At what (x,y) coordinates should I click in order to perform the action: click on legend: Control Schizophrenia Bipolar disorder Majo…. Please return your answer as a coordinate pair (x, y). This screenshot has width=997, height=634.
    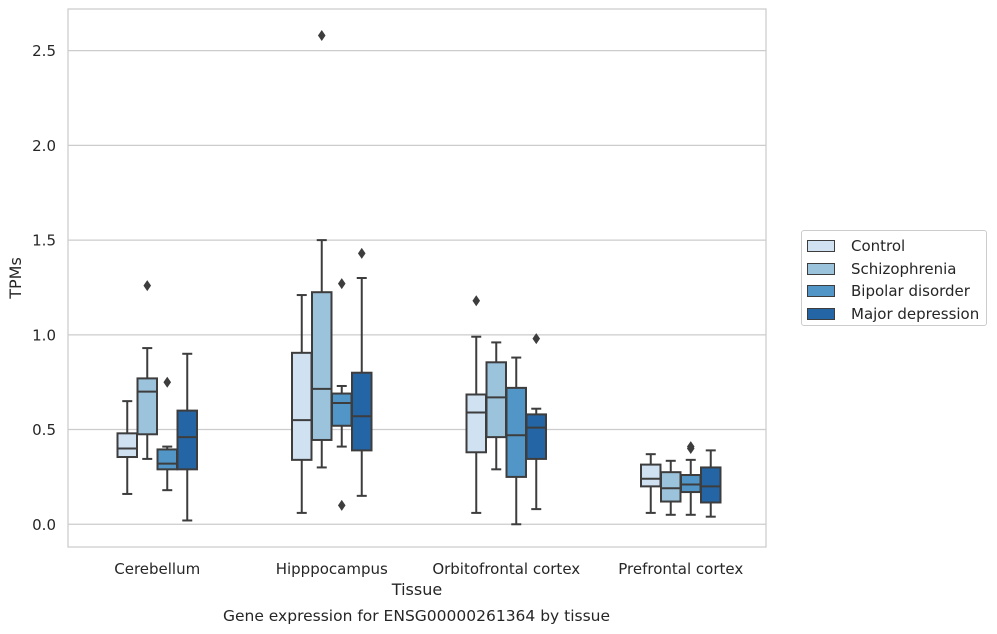
    Looking at the image, I should click on (894, 278).